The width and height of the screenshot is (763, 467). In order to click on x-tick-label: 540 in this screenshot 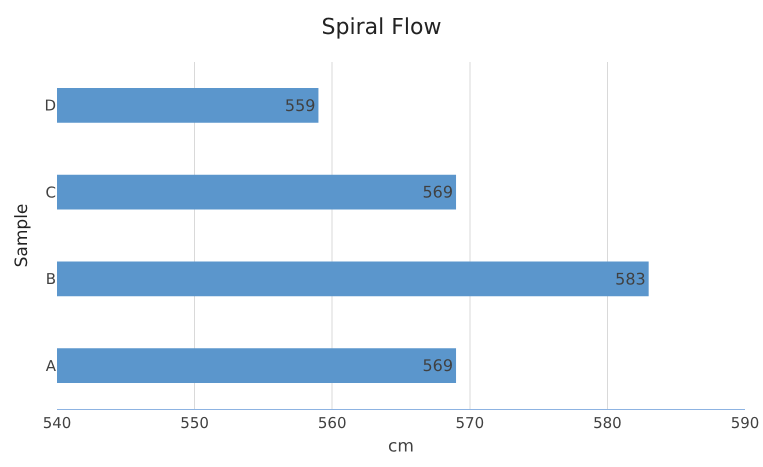, I will do `click(57, 423)`.